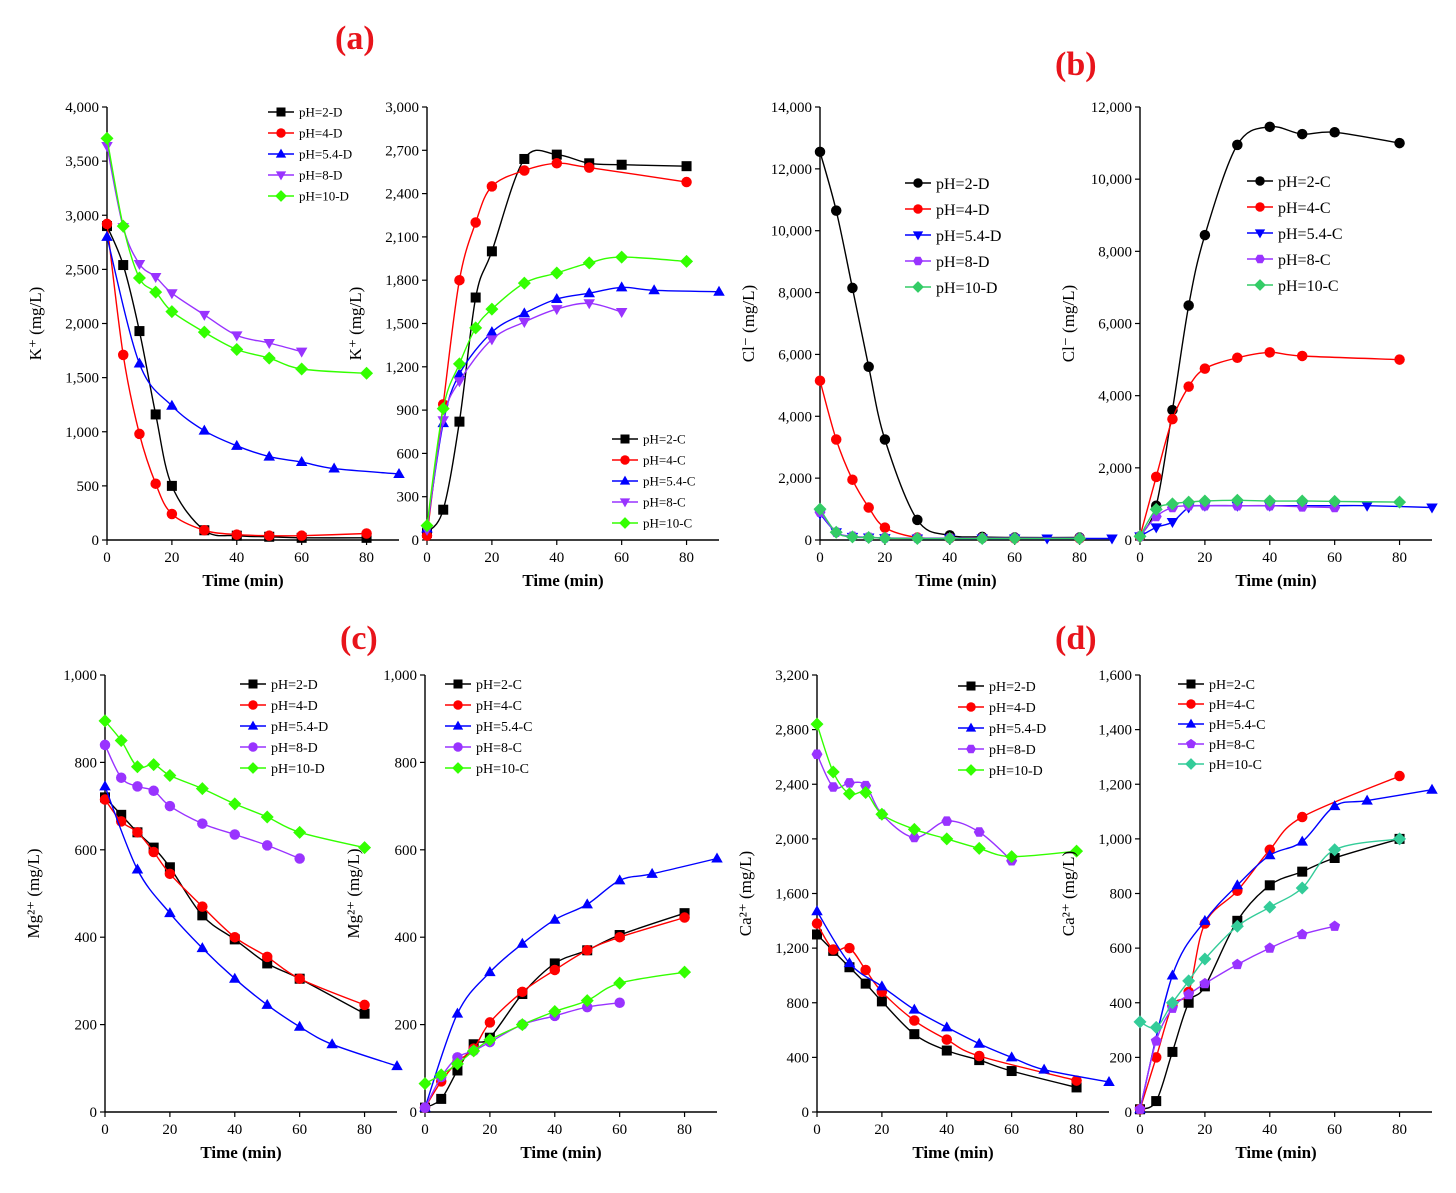 The image size is (1456, 1193). I want to click on legend-entry: pH=2-C, so click(499, 685).